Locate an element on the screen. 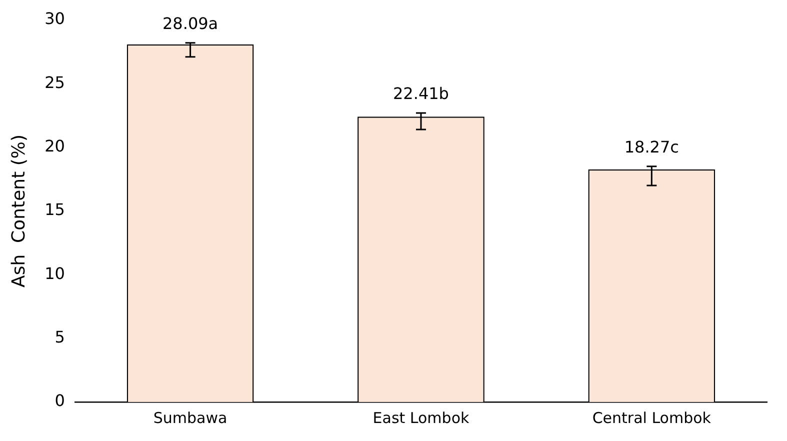 This screenshot has width=787, height=441. y-tick-label: 15 is located at coordinates (54, 210).